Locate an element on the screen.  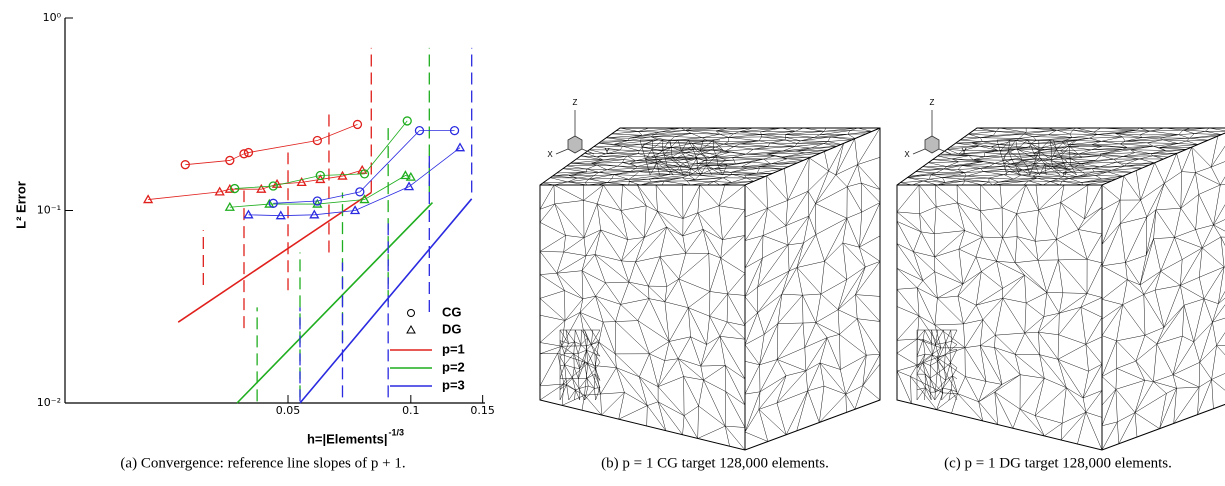
x-tick-label: 0.1 is located at coordinates (411, 410).